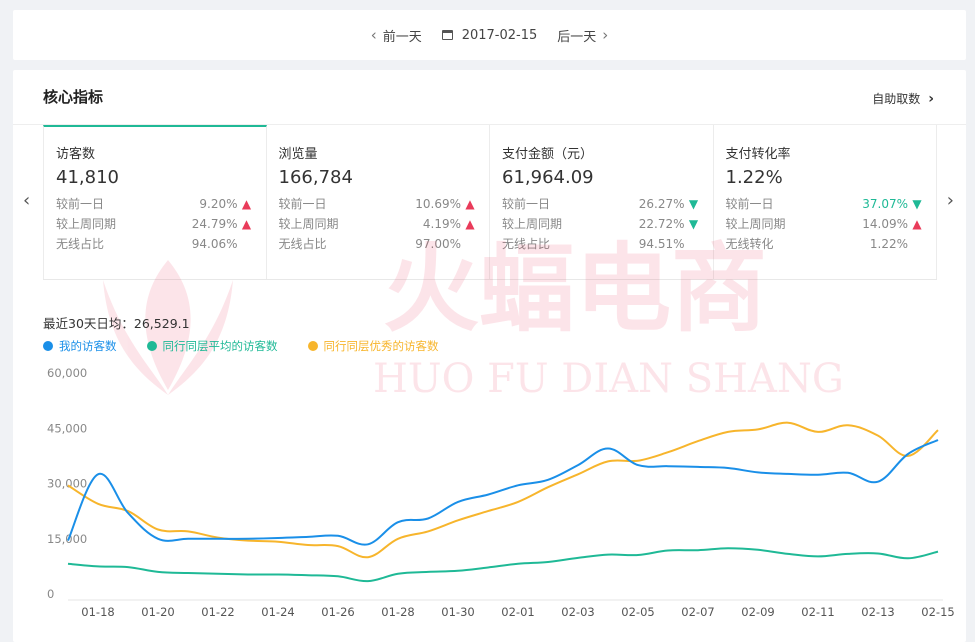  Describe the element at coordinates (157, 612) in the screenshot. I see `x-tick-label: 01-20` at that location.